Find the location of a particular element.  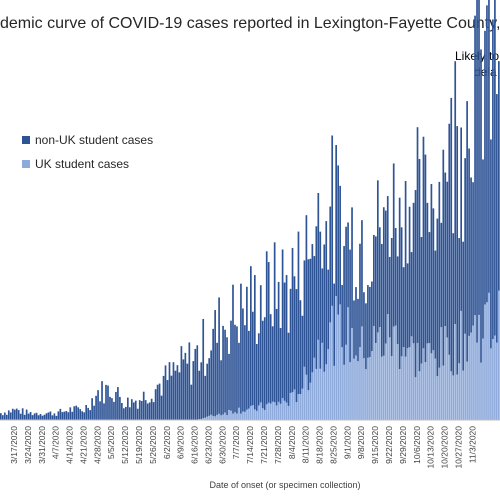

legend-swatch-uk is located at coordinates (26, 164).